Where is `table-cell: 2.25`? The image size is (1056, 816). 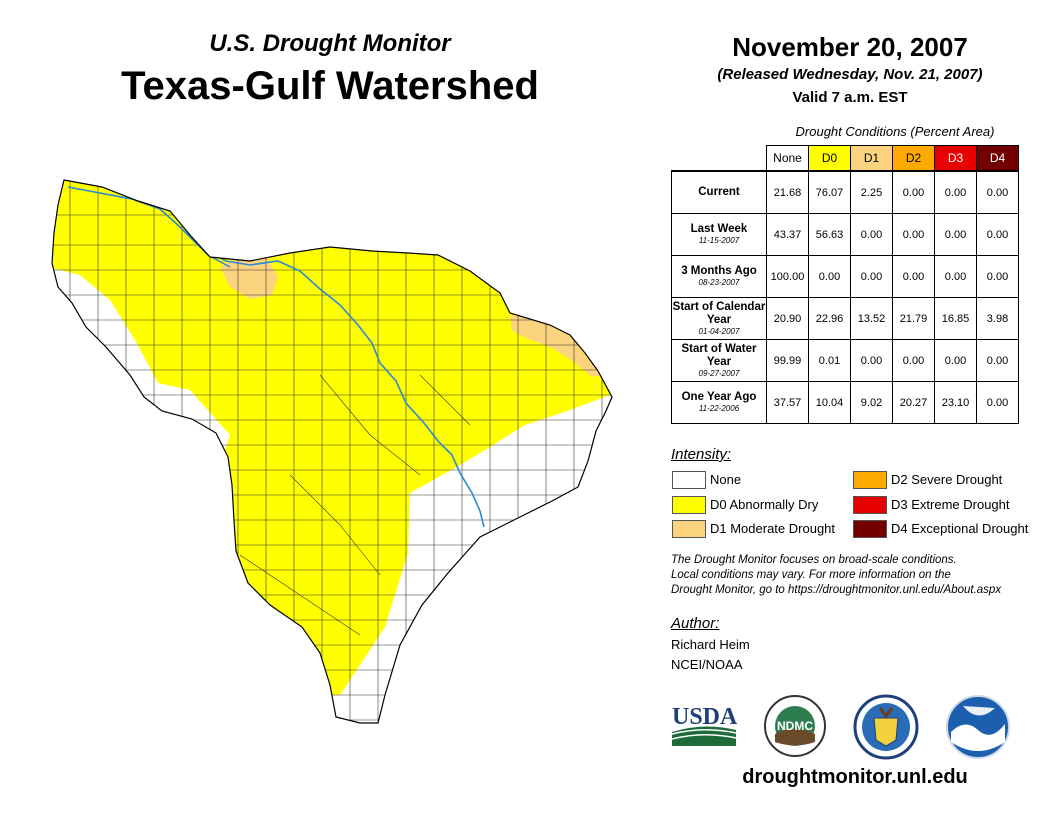 table-cell: 2.25 is located at coordinates (871, 192).